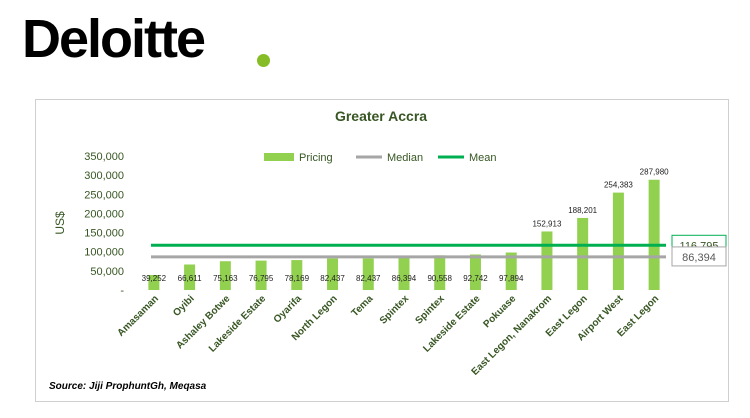 This screenshot has height=418, width=750. I want to click on data-label: 188,201, so click(582, 210).